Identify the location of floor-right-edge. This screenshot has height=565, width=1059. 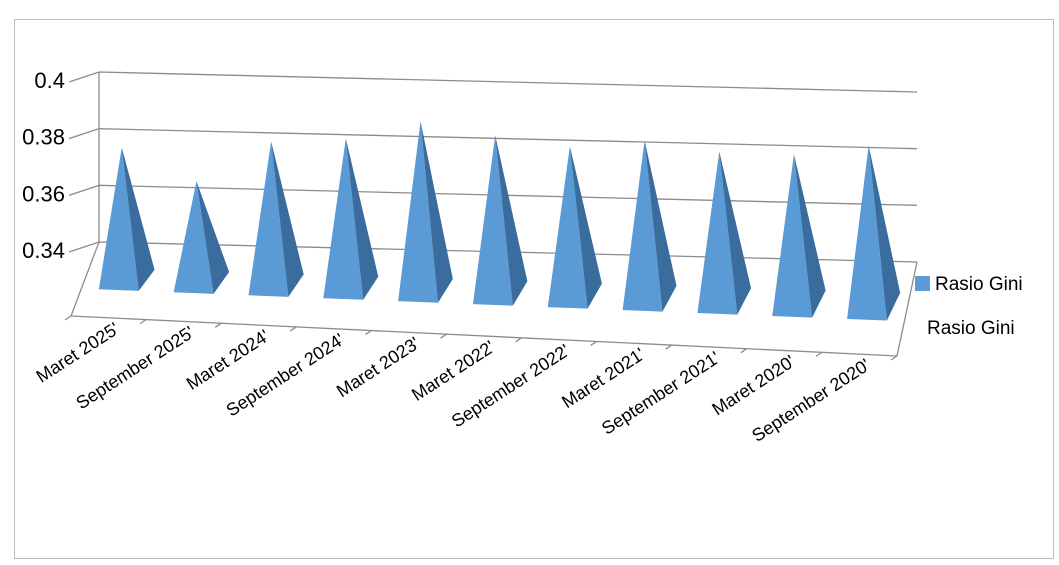
(907, 309).